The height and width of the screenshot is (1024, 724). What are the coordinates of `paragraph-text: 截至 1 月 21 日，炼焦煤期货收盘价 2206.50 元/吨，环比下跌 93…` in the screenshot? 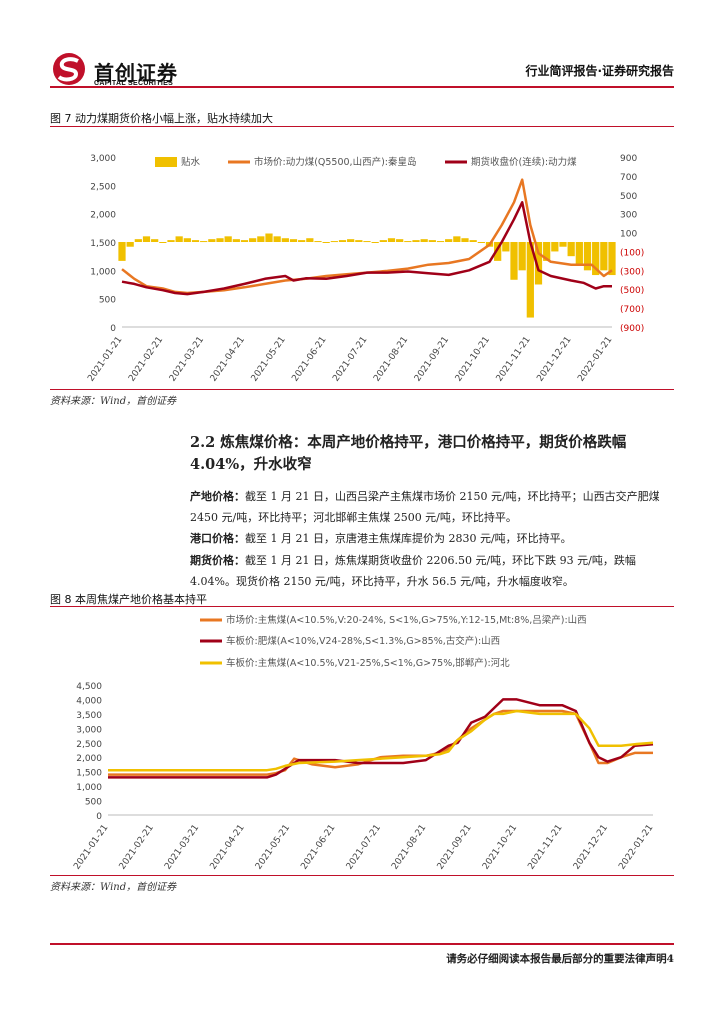 It's located at (413, 571).